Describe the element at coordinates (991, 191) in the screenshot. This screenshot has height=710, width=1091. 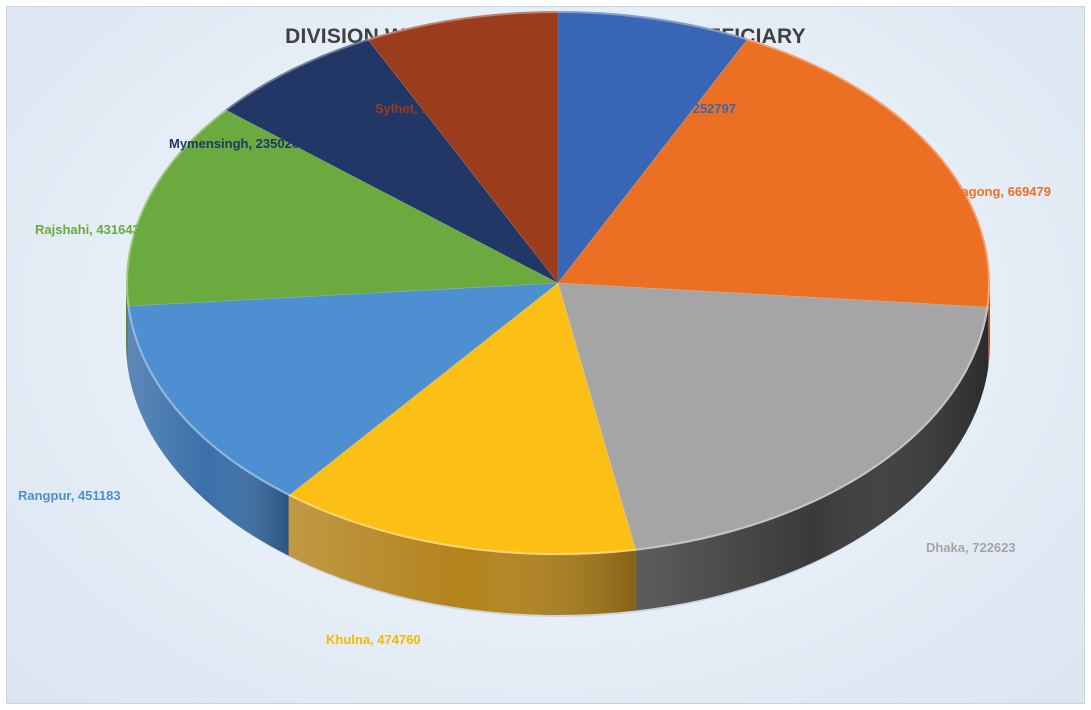
I see `data-label-chittagong: Chittagong, 669479` at that location.